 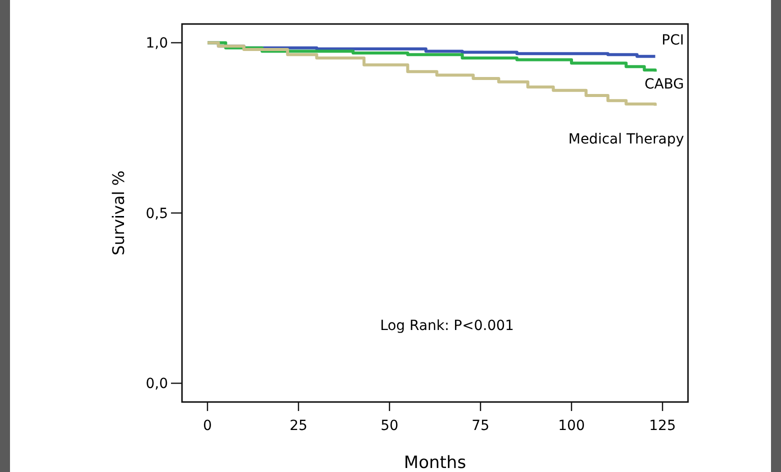 I want to click on text: Medical Therapy, so click(x=626, y=140).